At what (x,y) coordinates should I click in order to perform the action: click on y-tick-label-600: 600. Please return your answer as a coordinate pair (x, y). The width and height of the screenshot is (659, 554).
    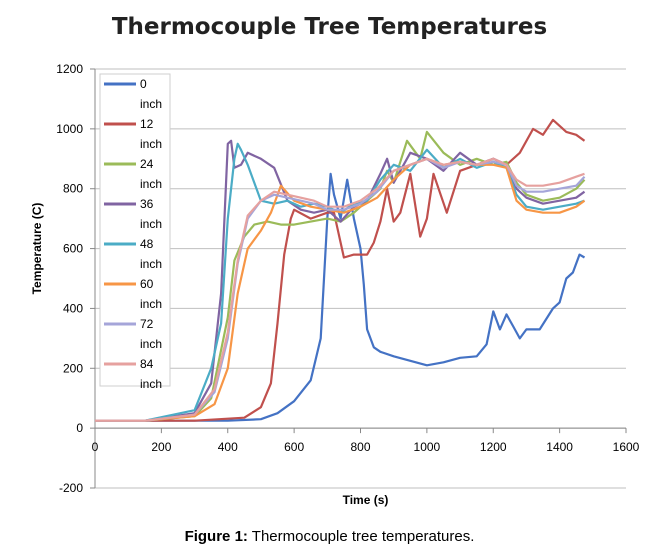
    Looking at the image, I should click on (73, 249).